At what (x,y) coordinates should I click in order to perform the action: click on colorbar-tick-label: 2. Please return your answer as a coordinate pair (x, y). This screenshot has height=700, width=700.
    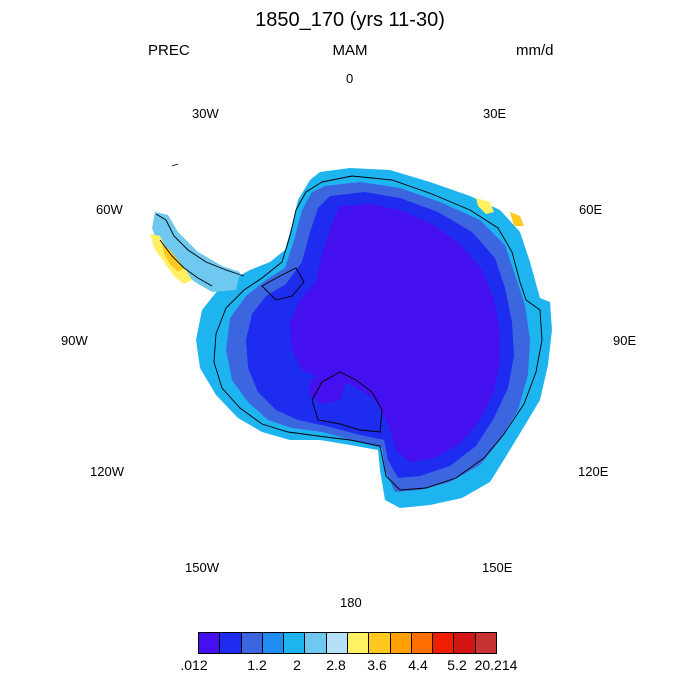
    Looking at the image, I should click on (297, 665).